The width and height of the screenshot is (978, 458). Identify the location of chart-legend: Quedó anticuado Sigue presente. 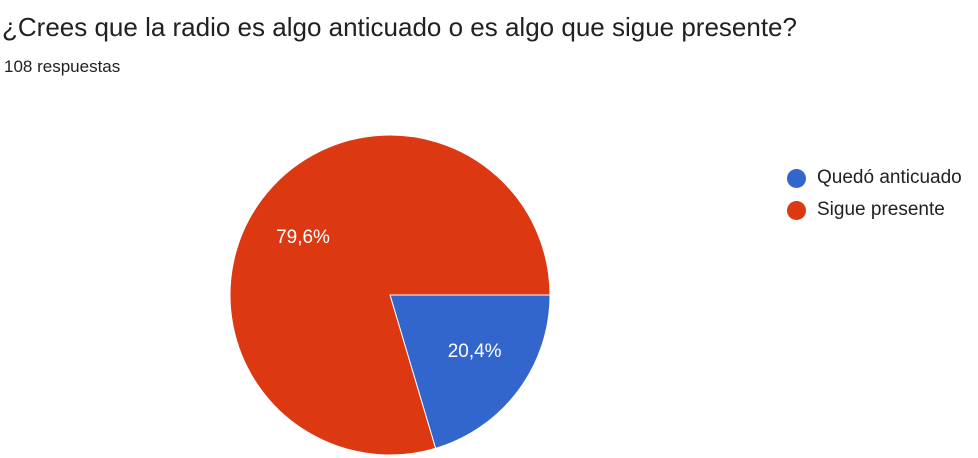
(874, 194).